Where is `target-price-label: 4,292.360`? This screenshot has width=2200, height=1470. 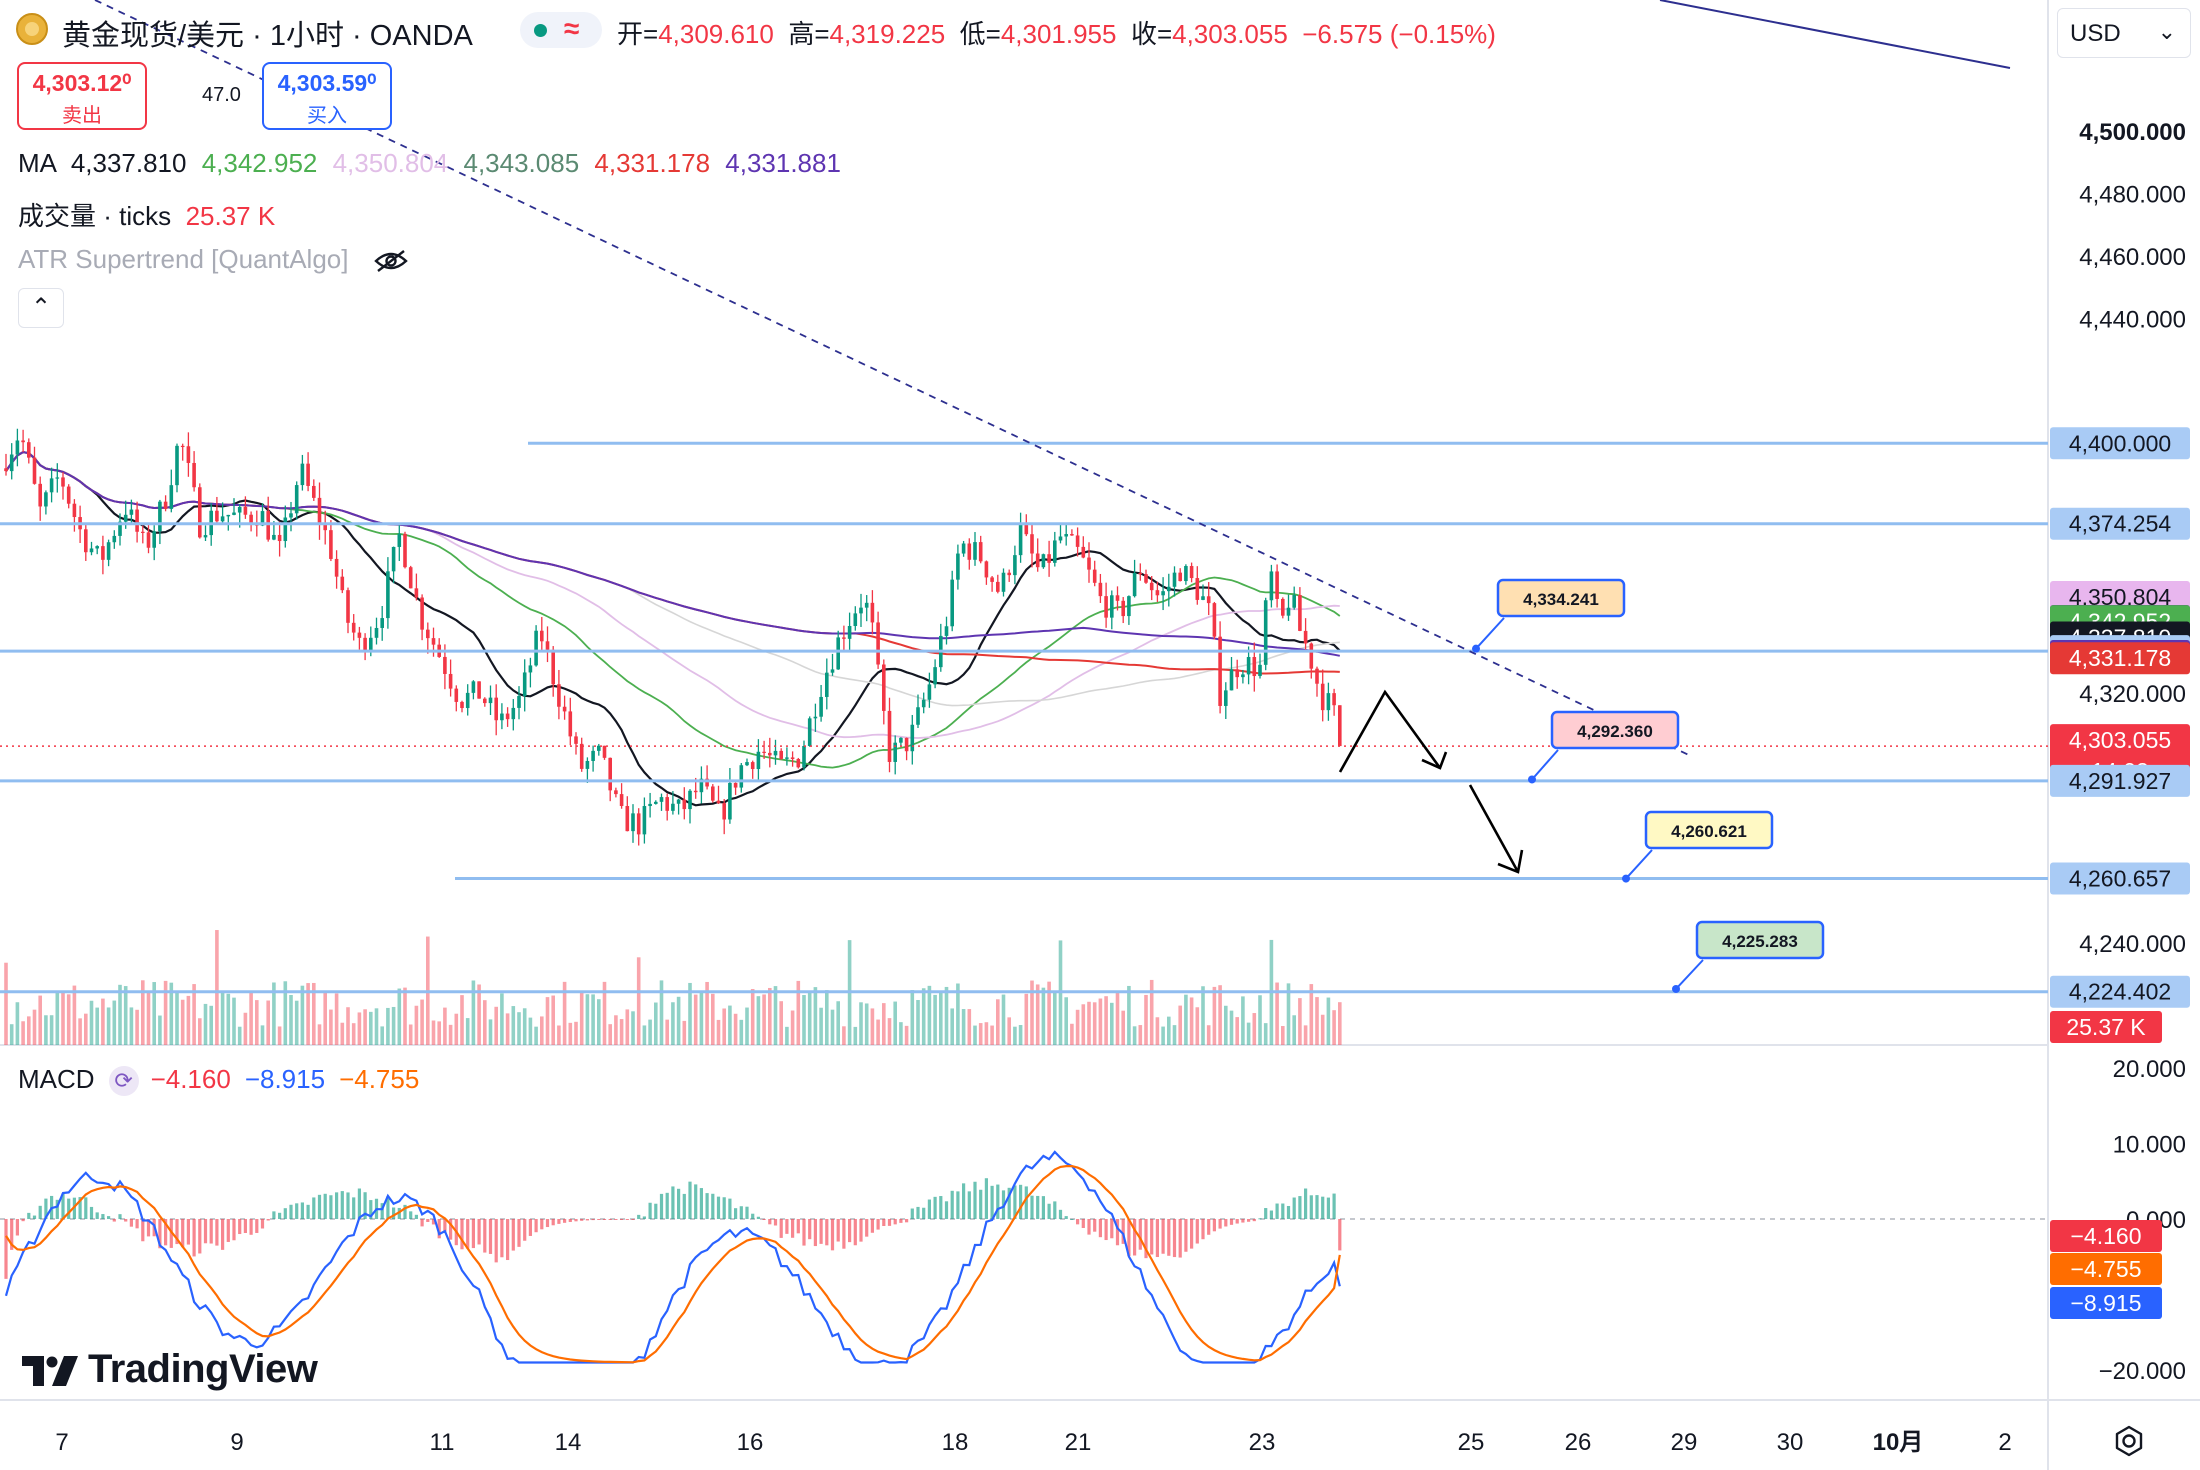
target-price-label: 4,292.360 is located at coordinates (1604, 747).